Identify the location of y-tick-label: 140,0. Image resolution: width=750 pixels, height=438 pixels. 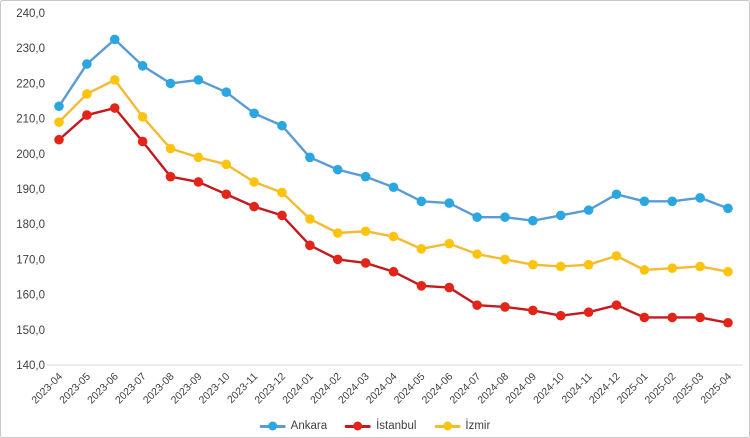
(30, 366).